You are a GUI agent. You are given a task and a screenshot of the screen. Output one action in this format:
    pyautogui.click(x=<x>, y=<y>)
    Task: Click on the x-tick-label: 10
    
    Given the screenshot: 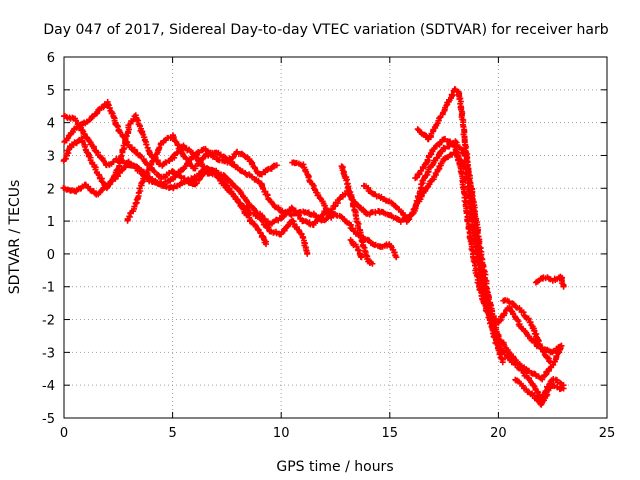 What is the action you would take?
    pyautogui.click(x=281, y=433)
    